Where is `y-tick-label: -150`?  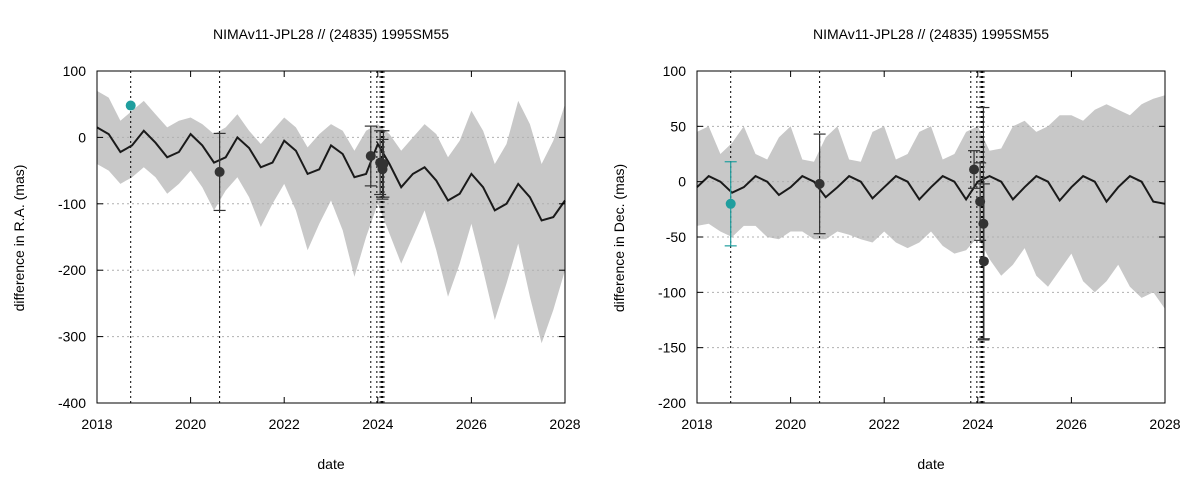
y-tick-label: -150 is located at coordinates (672, 348).